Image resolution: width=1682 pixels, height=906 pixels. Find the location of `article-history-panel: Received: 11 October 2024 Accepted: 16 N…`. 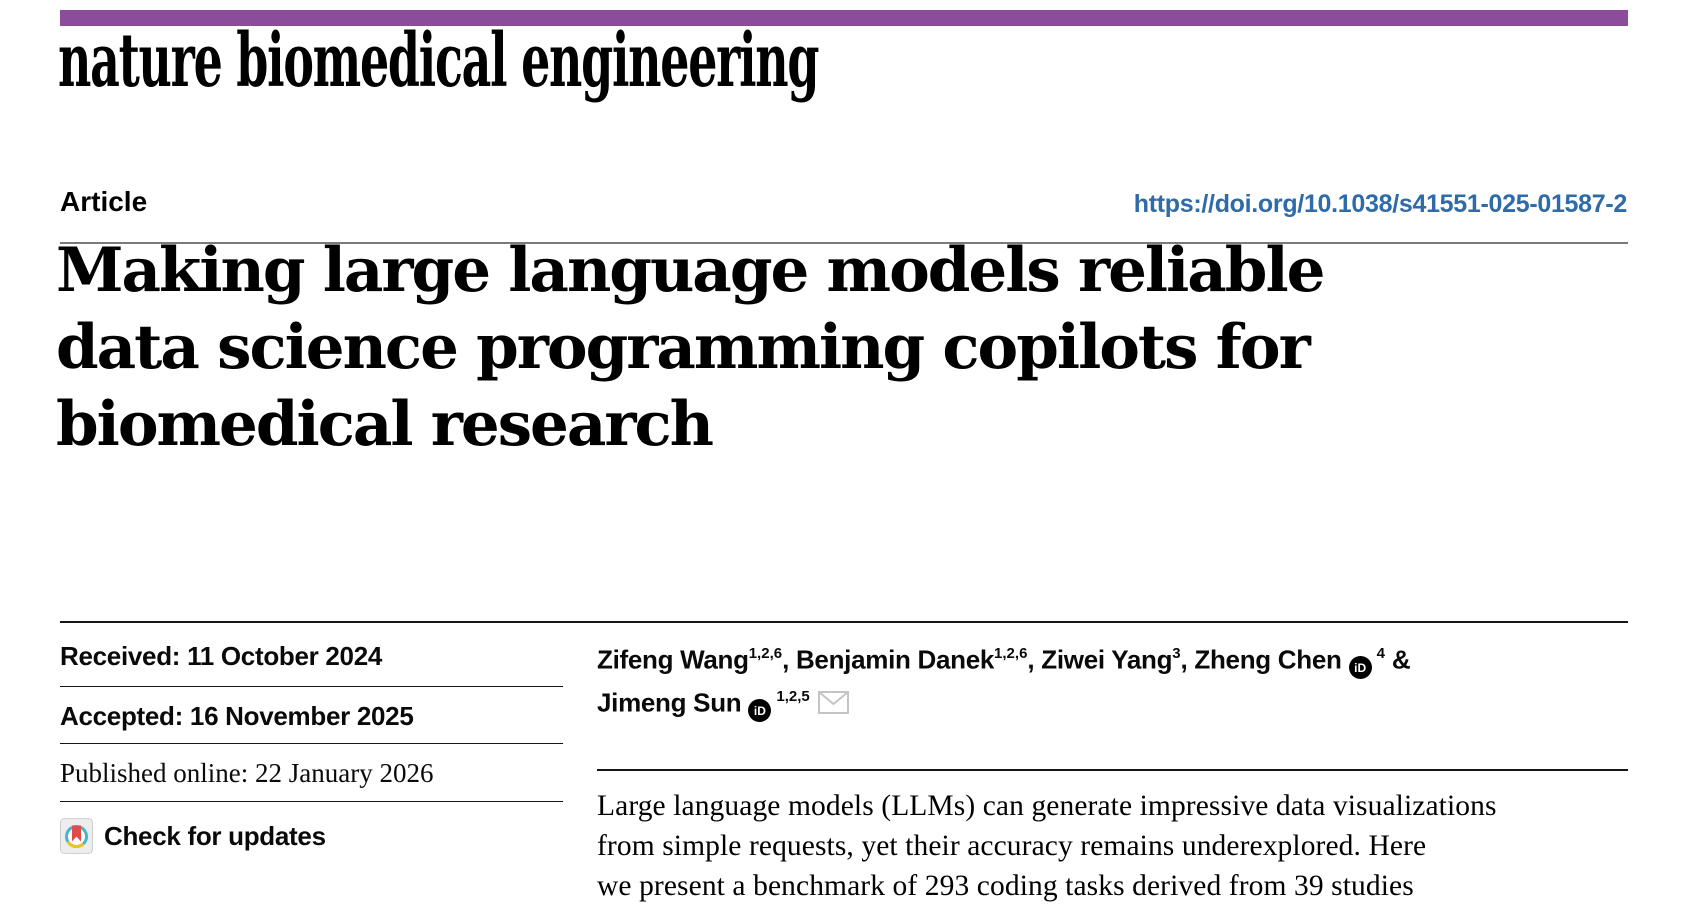

article-history-panel: Received: 11 October 2024 Accepted: 16 N… is located at coordinates (311, 738).